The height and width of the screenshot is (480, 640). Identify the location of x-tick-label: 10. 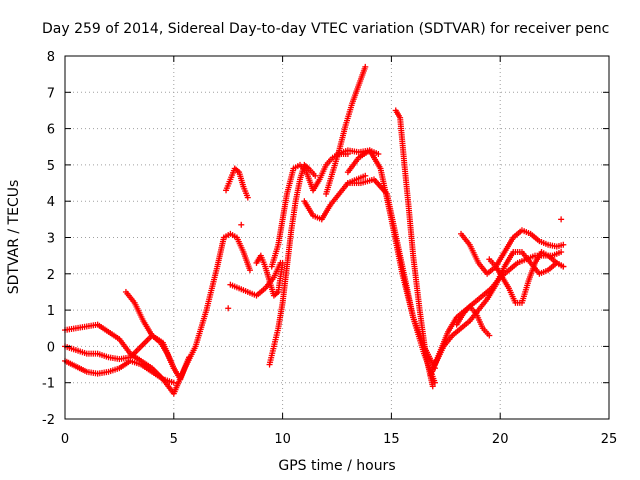
(282, 439).